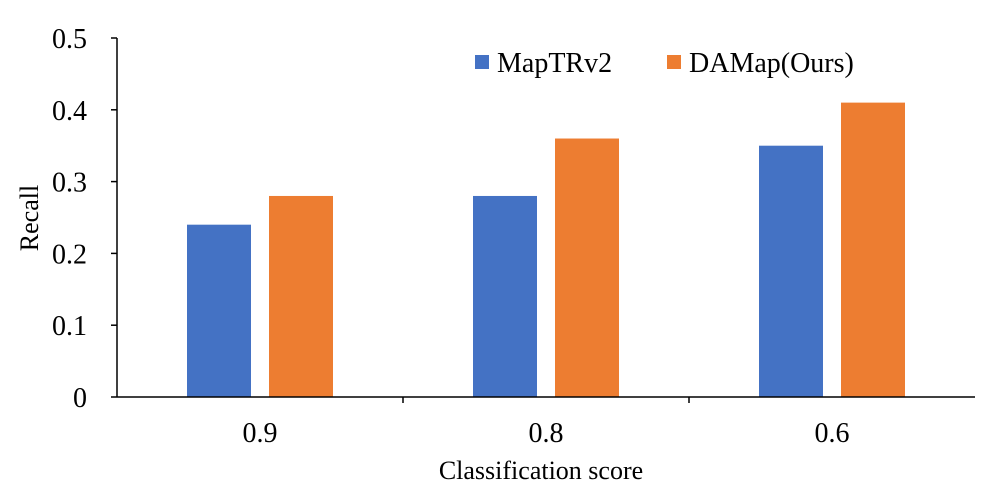 The width and height of the screenshot is (986, 501). Describe the element at coordinates (771, 63) in the screenshot. I see `legend-label-damap: DAMap(Ours)` at that location.